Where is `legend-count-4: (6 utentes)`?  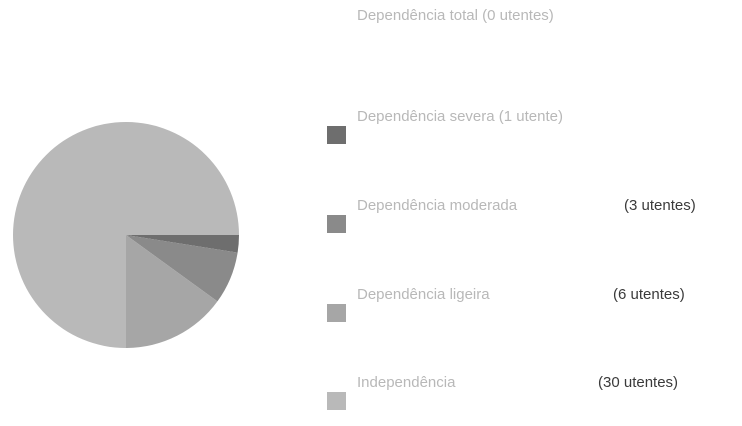
legend-count-4: (6 utentes) is located at coordinates (649, 294).